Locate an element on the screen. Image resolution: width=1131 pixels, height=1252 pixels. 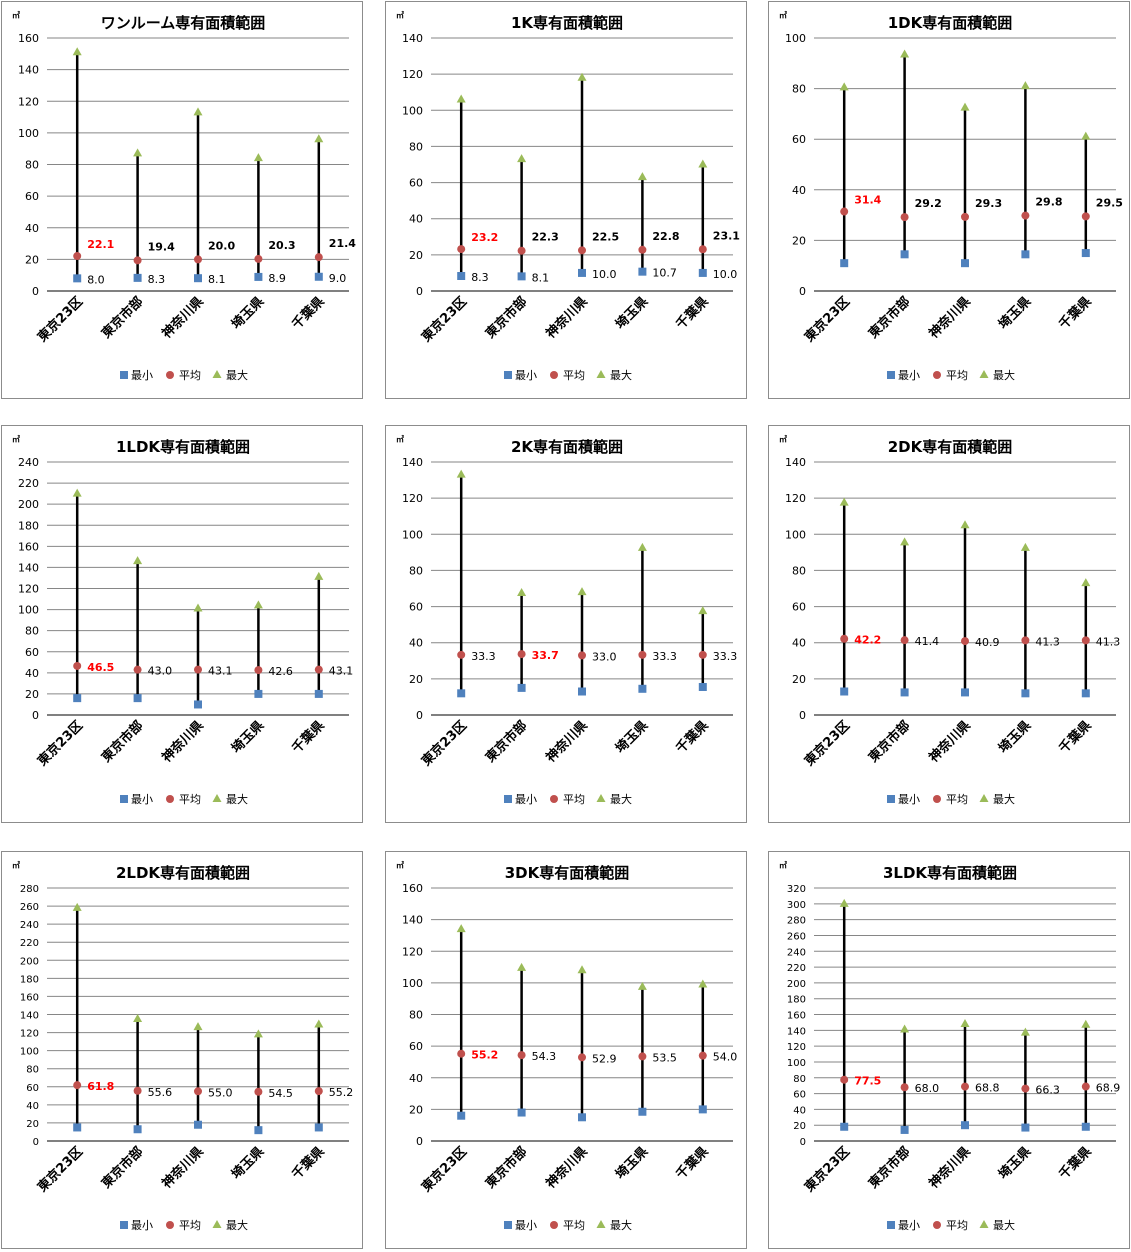
avg-data-label: 54.5 is located at coordinates (280, 1093).